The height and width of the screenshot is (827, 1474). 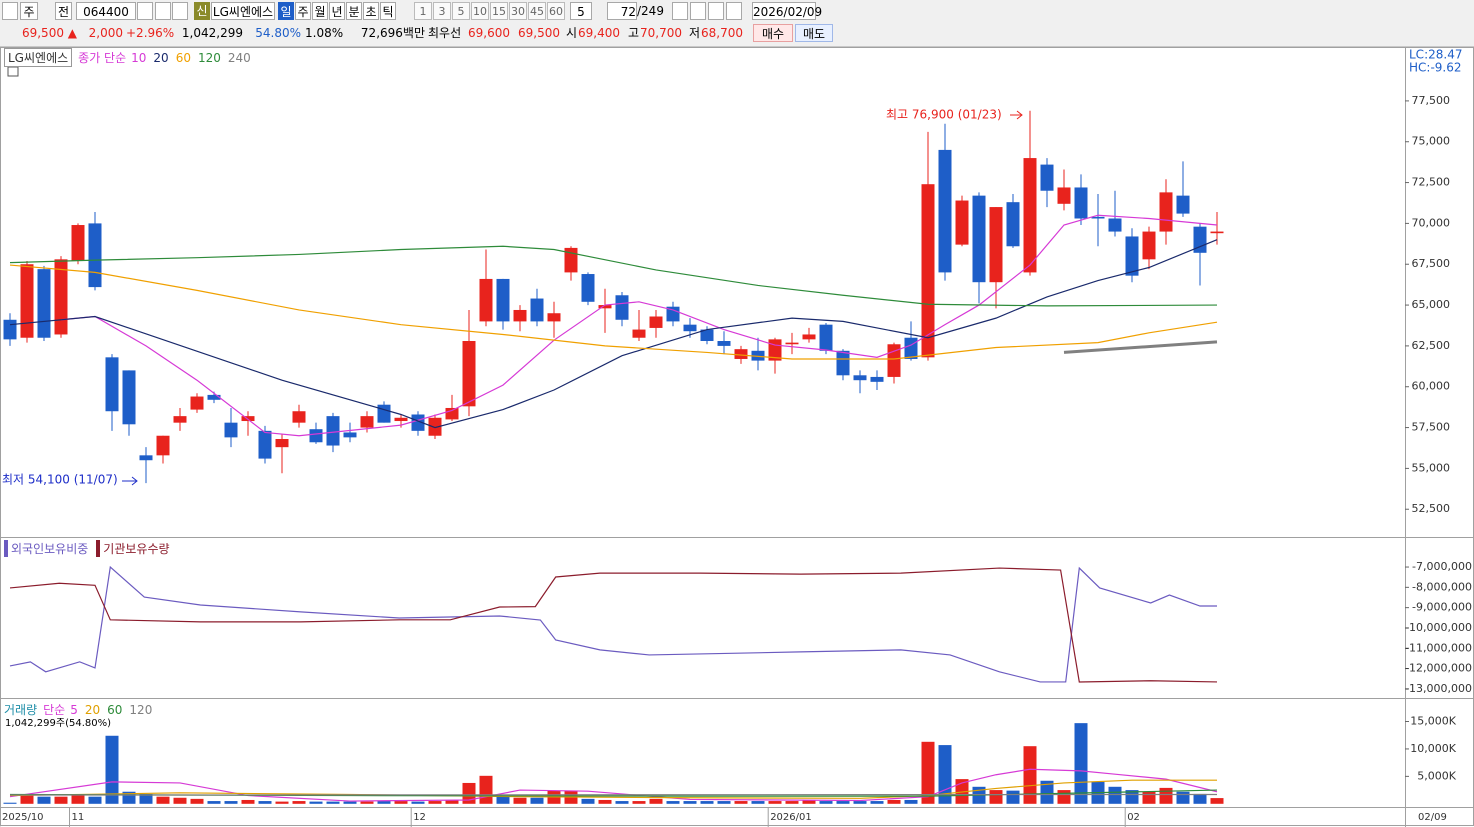 What do you see at coordinates (106, 11) in the screenshot?
I see `toolbar-item: 064400` at bounding box center [106, 11].